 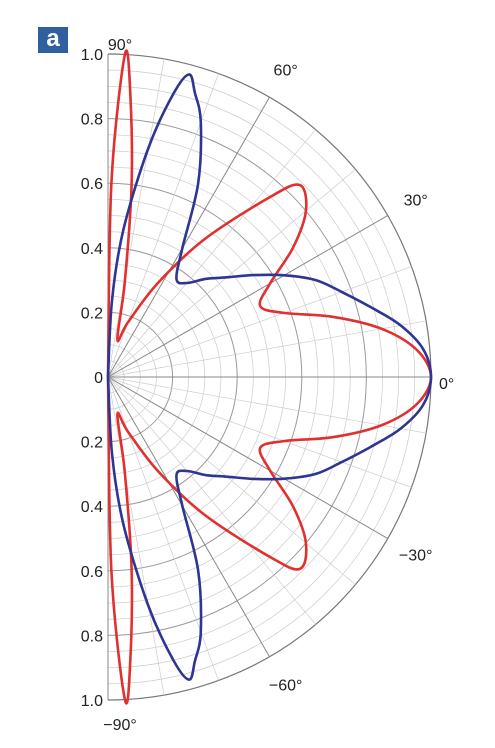 What do you see at coordinates (53, 40) in the screenshot?
I see `panel-label: a` at bounding box center [53, 40].